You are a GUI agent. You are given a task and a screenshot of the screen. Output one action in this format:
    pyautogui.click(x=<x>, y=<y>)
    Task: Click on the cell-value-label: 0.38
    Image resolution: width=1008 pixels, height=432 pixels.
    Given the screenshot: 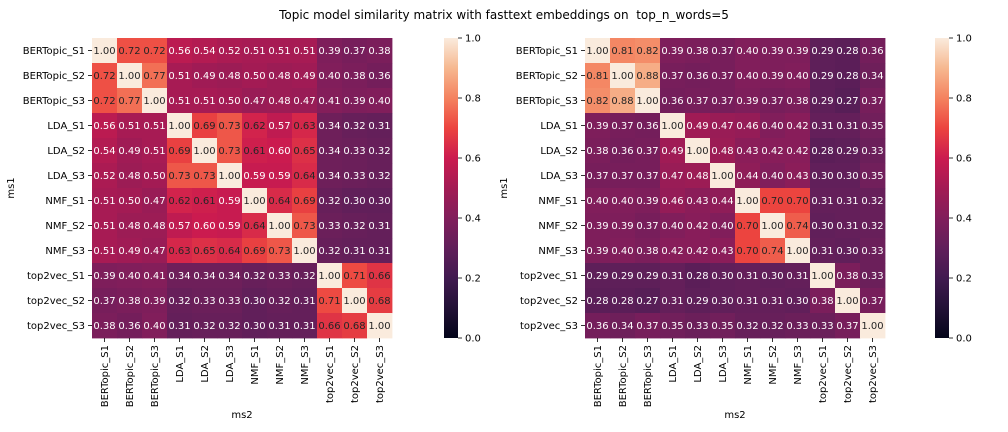 What is the action you would take?
    pyautogui.click(x=697, y=51)
    